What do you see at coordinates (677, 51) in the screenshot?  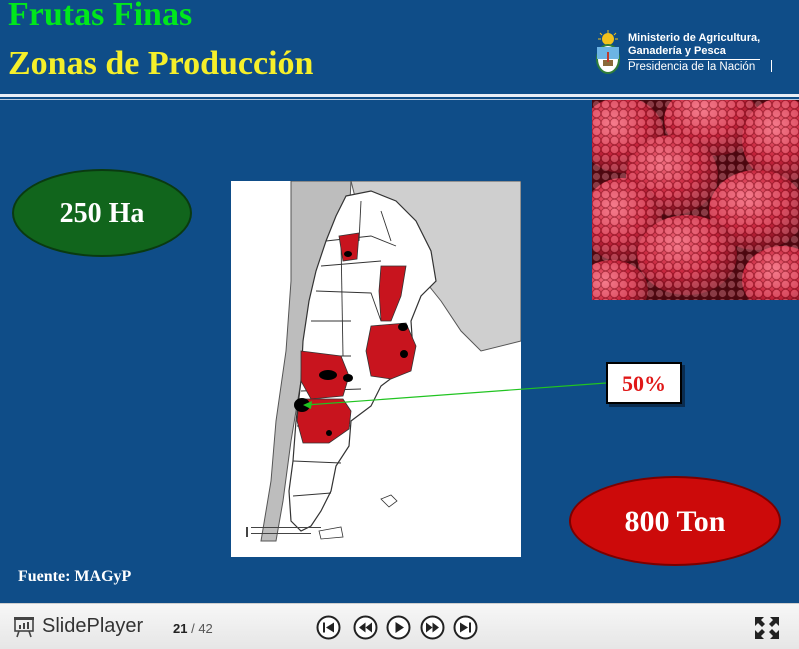 I see `ministry-line-2: Ganadería y Pesca` at bounding box center [677, 51].